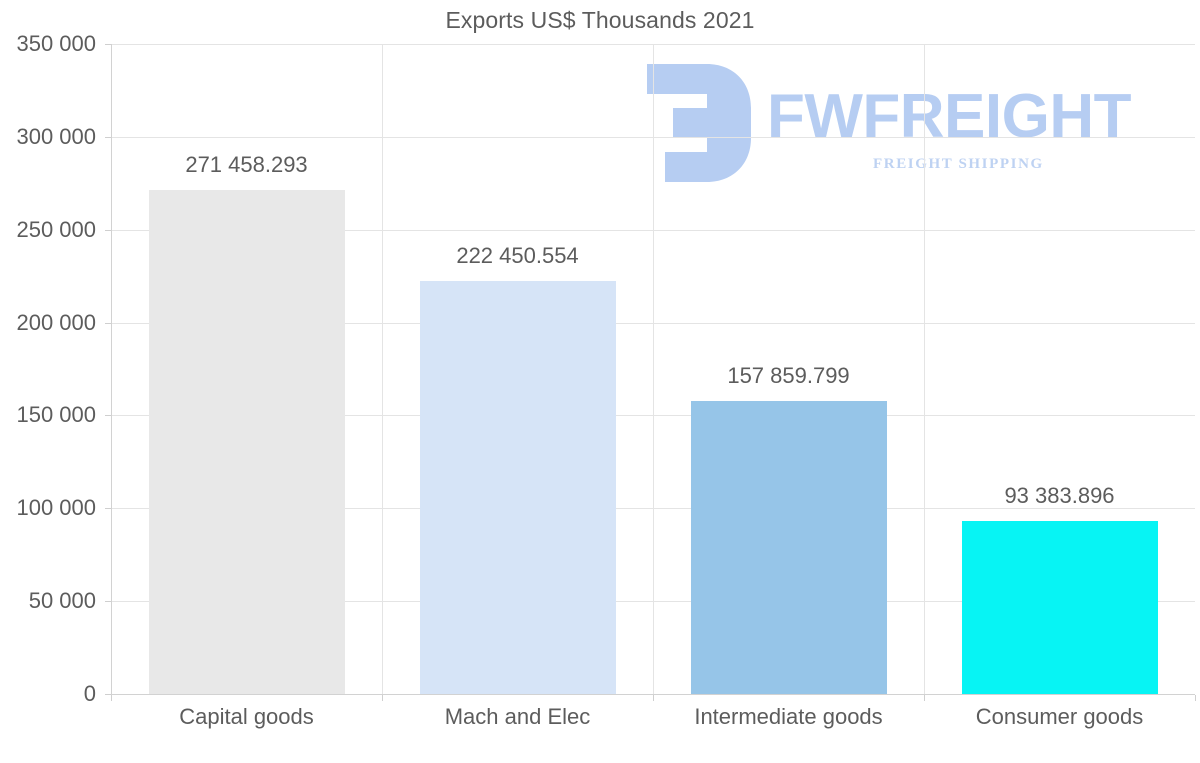 The image size is (1200, 763). I want to click on y-axis-tick-label: 100 000, so click(56, 507).